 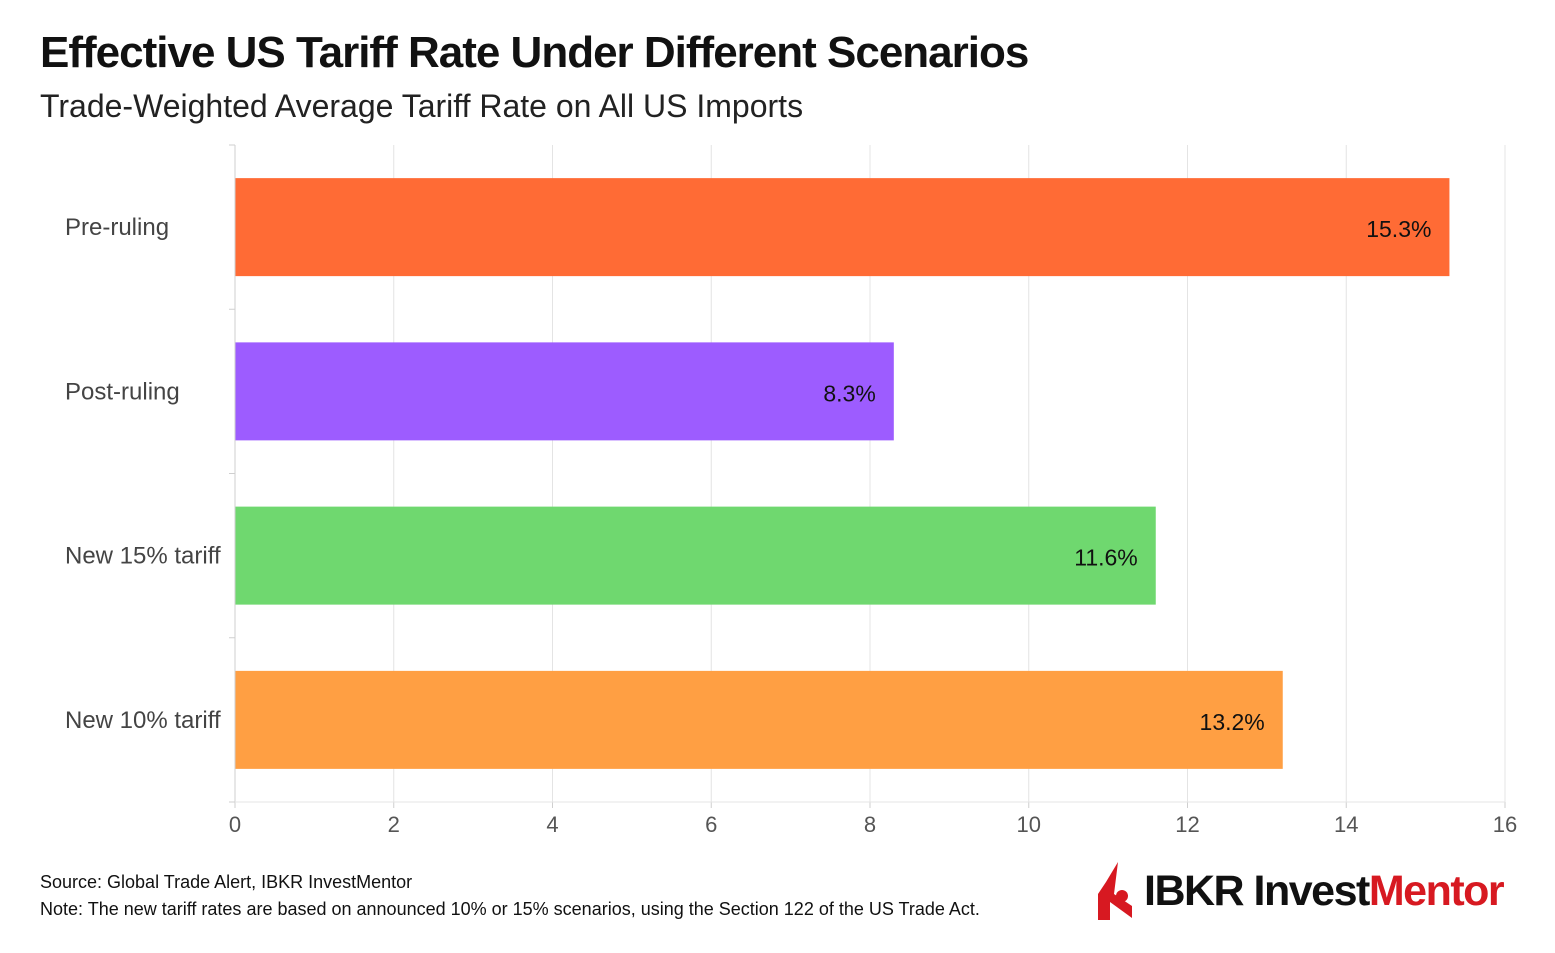 What do you see at coordinates (870, 824) in the screenshot?
I see `x-tick-label: 8` at bounding box center [870, 824].